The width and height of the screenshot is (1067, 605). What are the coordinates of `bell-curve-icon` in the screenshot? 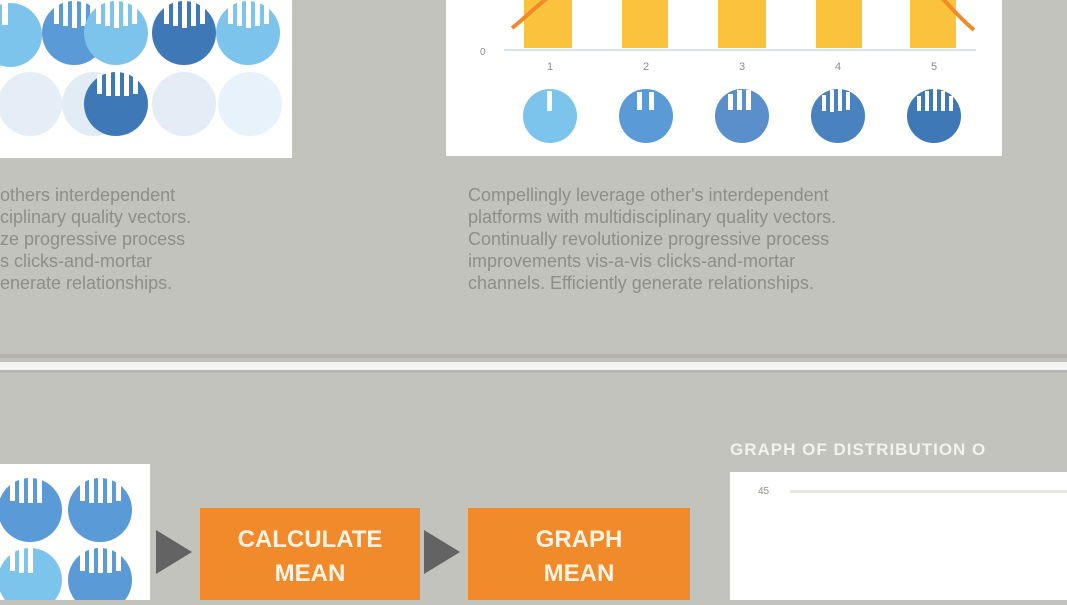 It's located at (743, 16).